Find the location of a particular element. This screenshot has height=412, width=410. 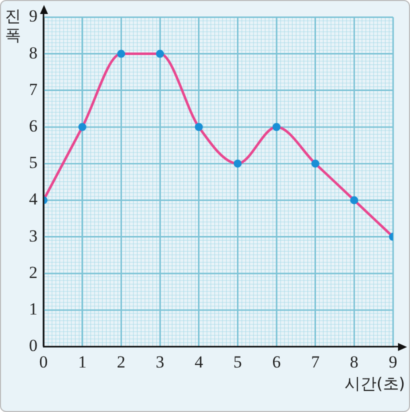

x-tick-label: 3 is located at coordinates (160, 362).